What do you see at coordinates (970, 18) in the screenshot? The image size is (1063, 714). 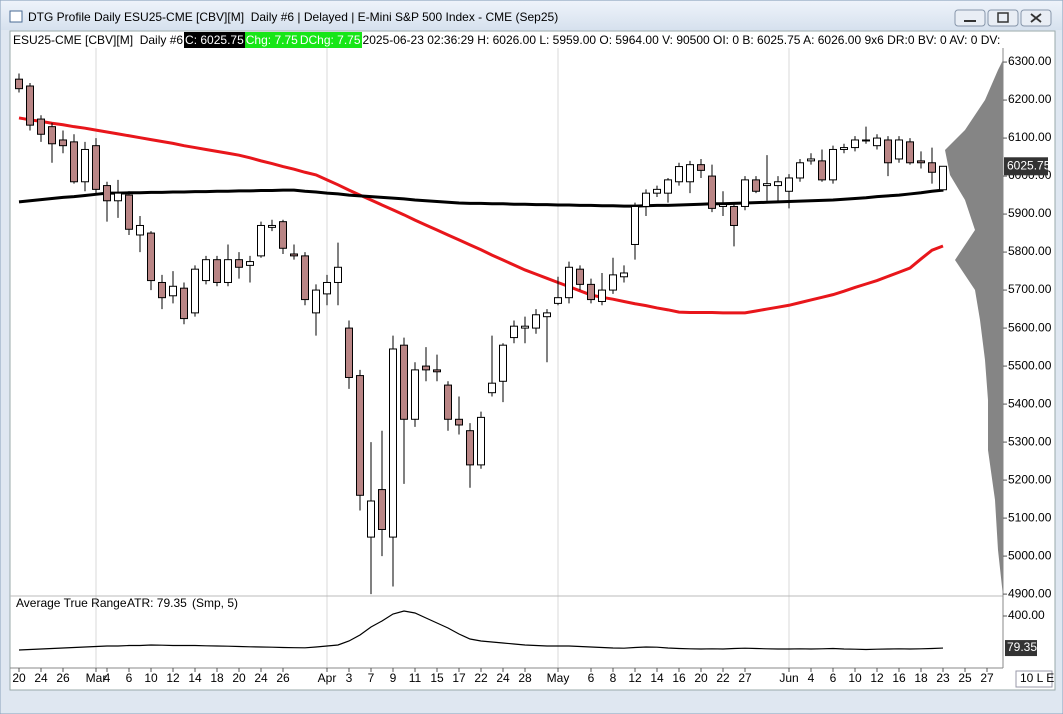 I see `minimize-button` at bounding box center [970, 18].